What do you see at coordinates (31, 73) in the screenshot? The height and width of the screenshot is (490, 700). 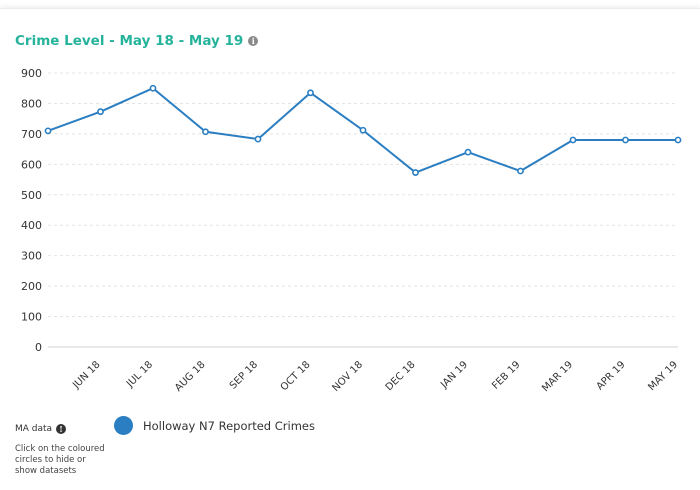 I see `y-tick-label: 900` at bounding box center [31, 73].